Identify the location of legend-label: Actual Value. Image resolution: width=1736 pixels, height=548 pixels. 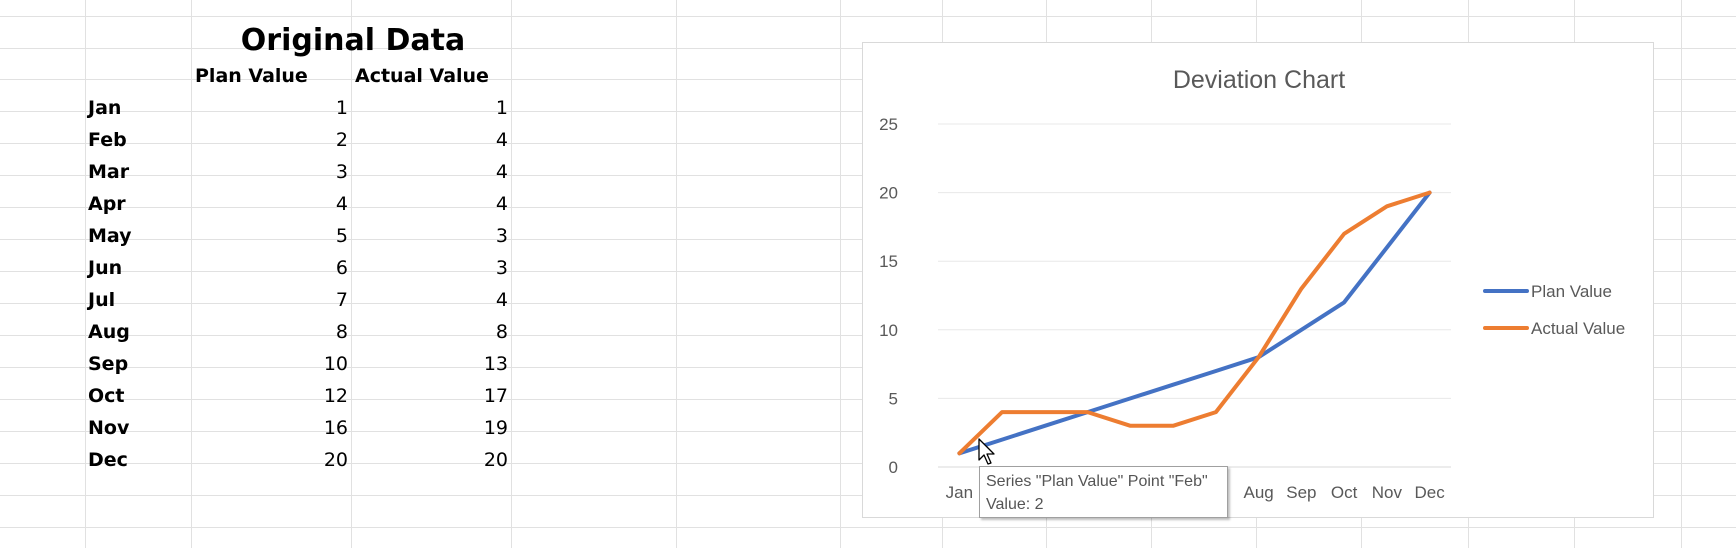
(1578, 328).